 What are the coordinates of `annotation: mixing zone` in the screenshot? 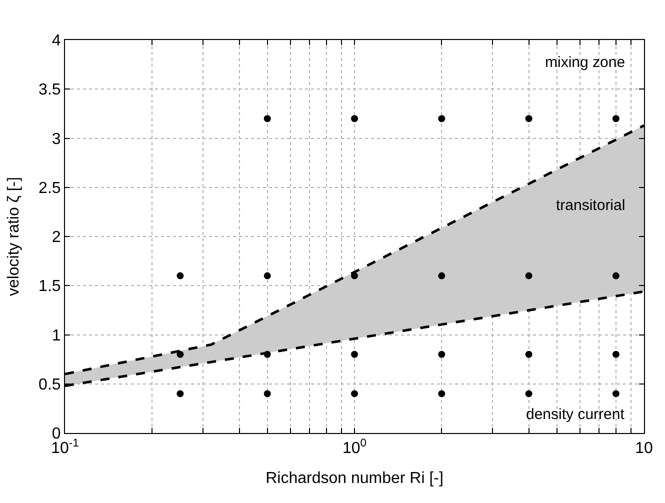 It's located at (585, 62).